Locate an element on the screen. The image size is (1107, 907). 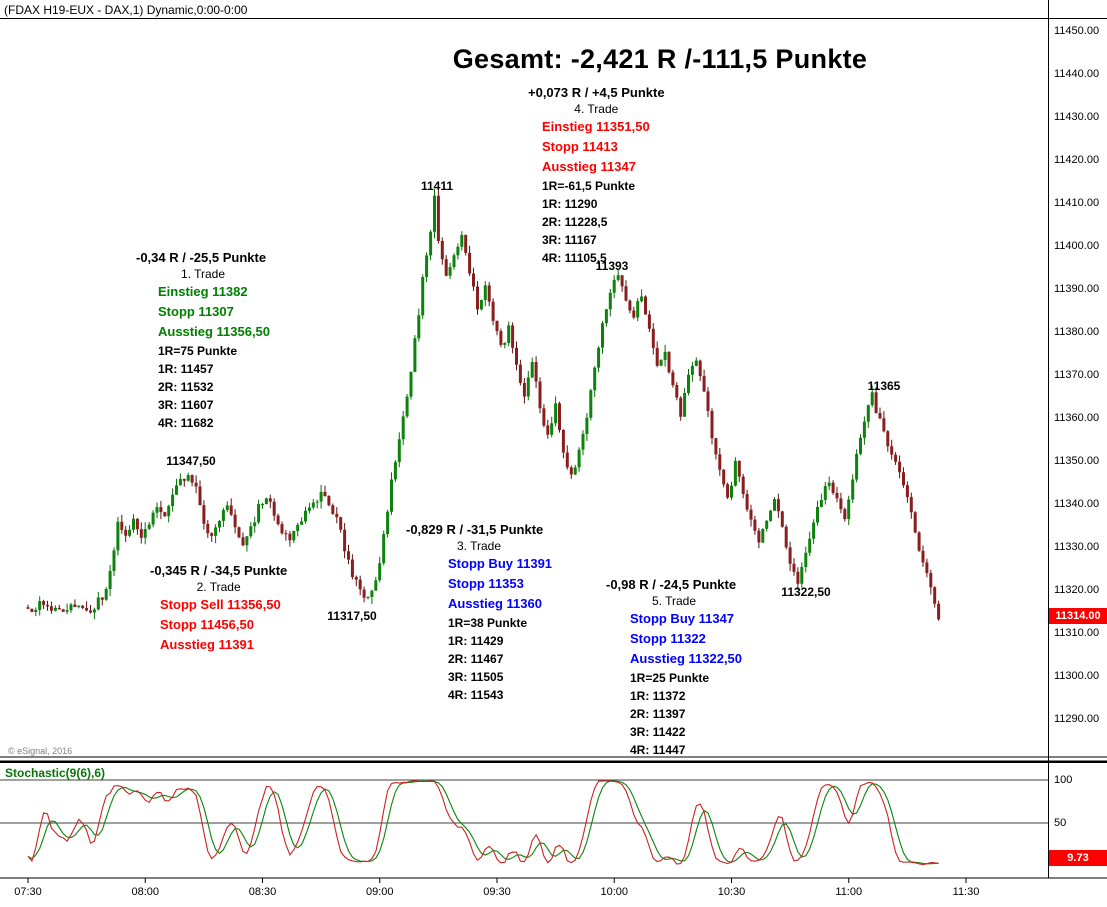
current-price-badge: 11314.00 is located at coordinates (1078, 615).